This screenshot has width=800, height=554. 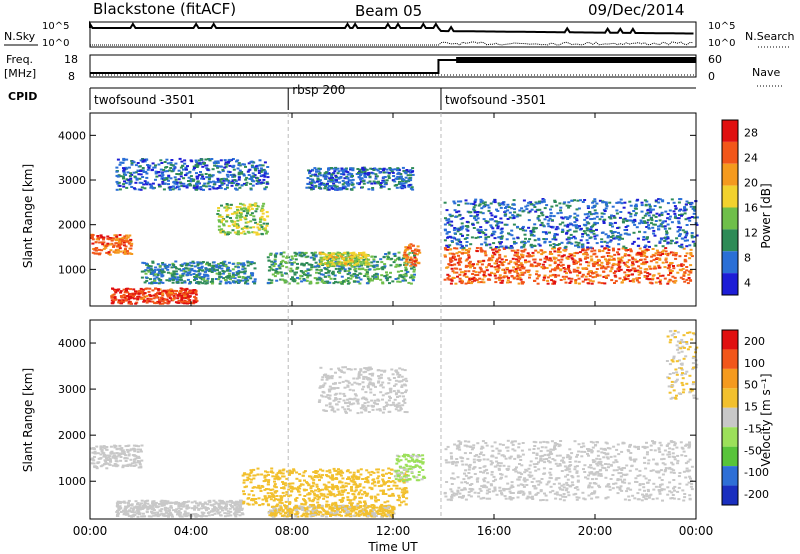 What do you see at coordinates (144, 100) in the screenshot?
I see `cpid-segment-label: twofsound -3501` at bounding box center [144, 100].